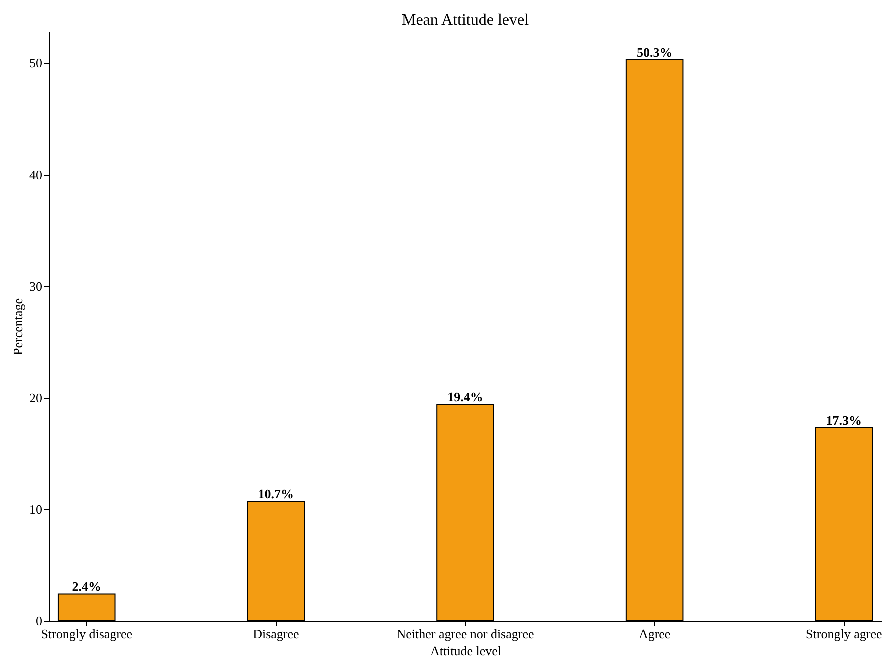 This screenshot has width=894, height=670. I want to click on x-tick-label: Neither agree nor disagree, so click(465, 634).